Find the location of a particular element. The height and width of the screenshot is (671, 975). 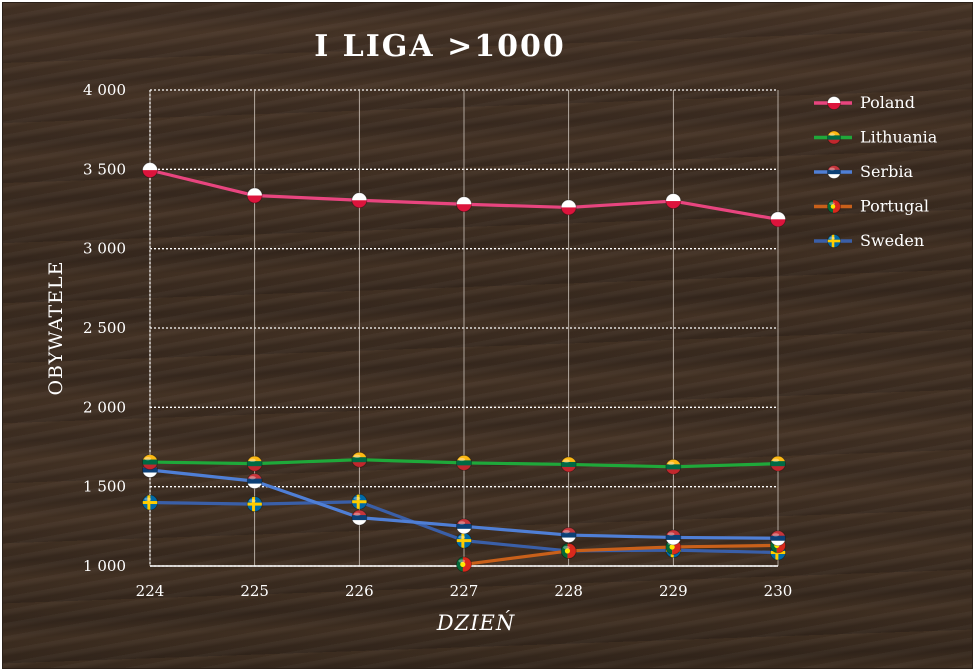

legend-label: Poland is located at coordinates (887, 102).